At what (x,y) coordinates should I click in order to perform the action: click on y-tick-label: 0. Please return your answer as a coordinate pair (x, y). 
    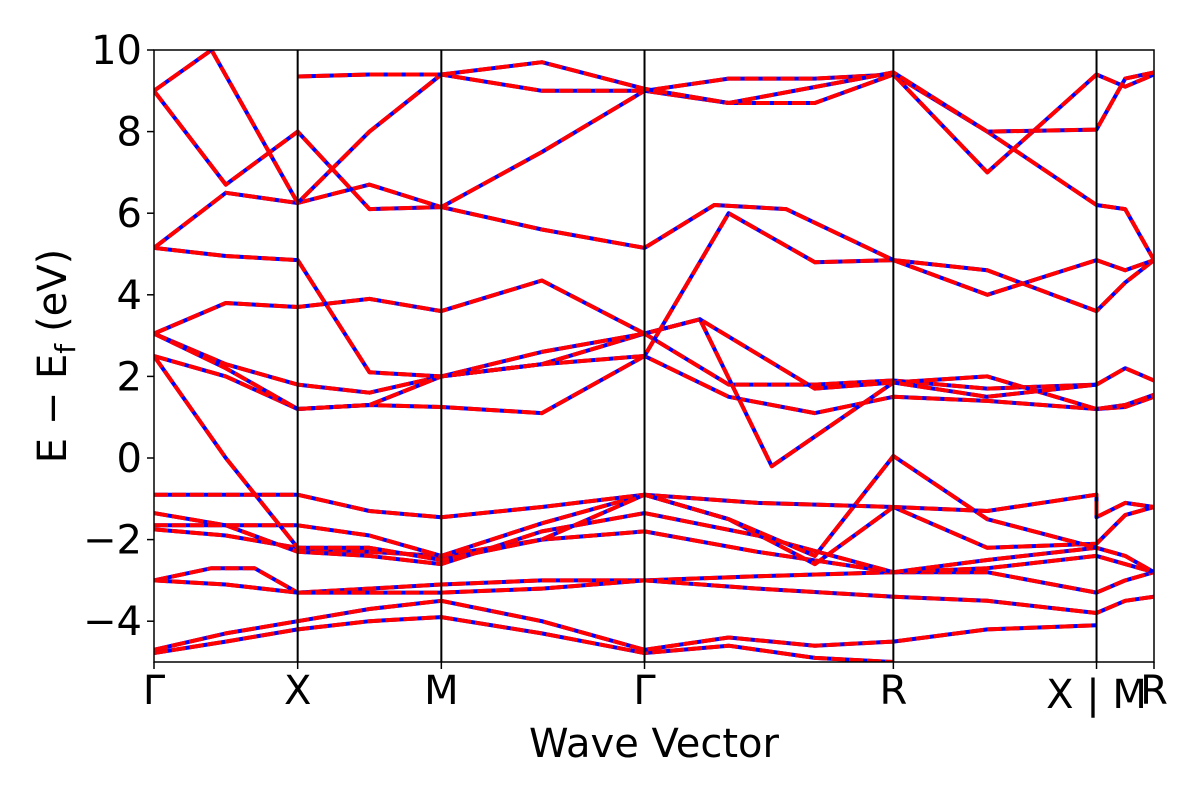
    Looking at the image, I should click on (129, 459).